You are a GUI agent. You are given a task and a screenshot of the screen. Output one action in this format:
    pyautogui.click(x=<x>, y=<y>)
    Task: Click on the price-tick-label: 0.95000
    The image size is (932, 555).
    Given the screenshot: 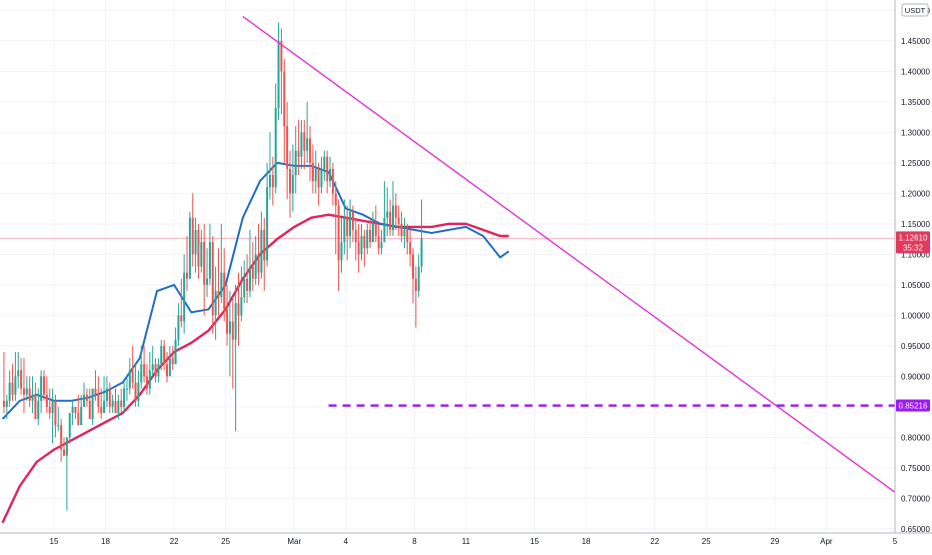 What is the action you would take?
    pyautogui.click(x=915, y=346)
    